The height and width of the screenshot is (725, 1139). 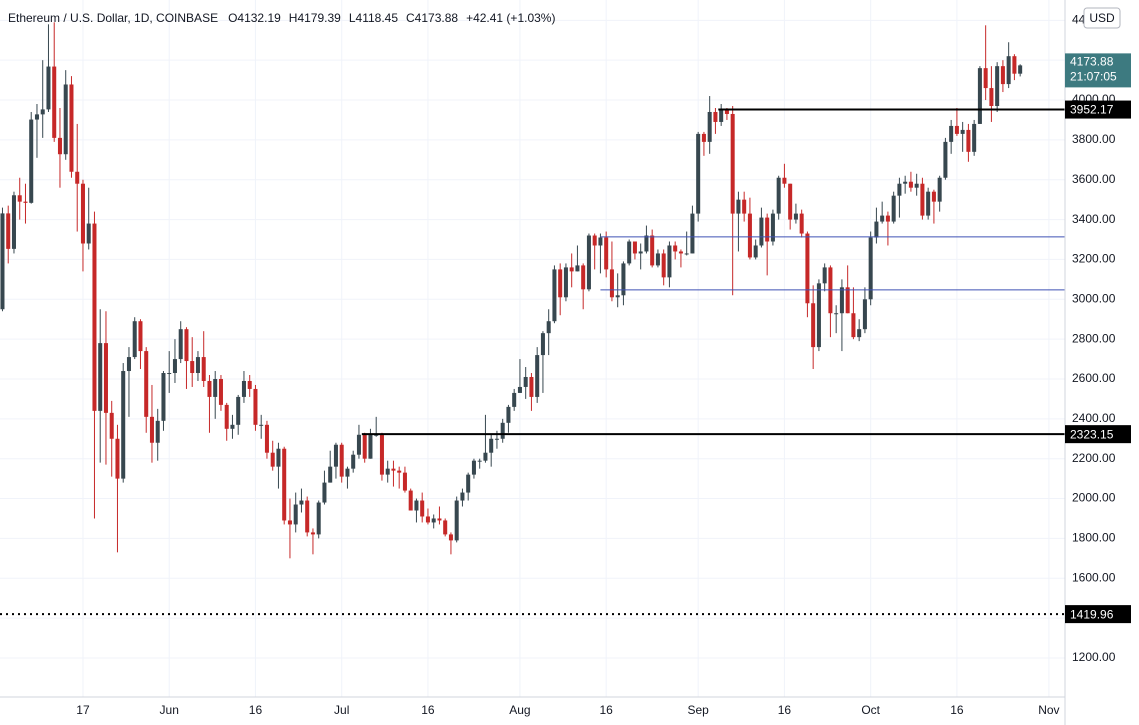 I want to click on y-tick-label: 2800.00, so click(x=1094, y=338).